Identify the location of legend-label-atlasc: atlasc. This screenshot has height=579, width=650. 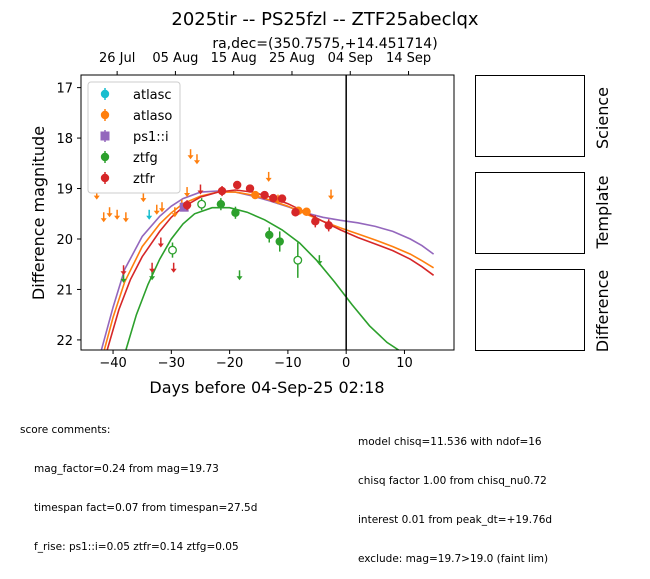
(152, 95).